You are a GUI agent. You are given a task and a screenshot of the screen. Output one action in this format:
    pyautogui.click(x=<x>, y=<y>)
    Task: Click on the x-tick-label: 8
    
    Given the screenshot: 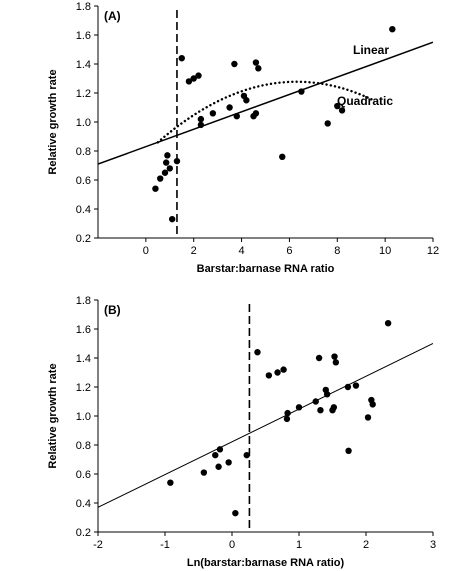 What is the action you would take?
    pyautogui.click(x=337, y=251)
    